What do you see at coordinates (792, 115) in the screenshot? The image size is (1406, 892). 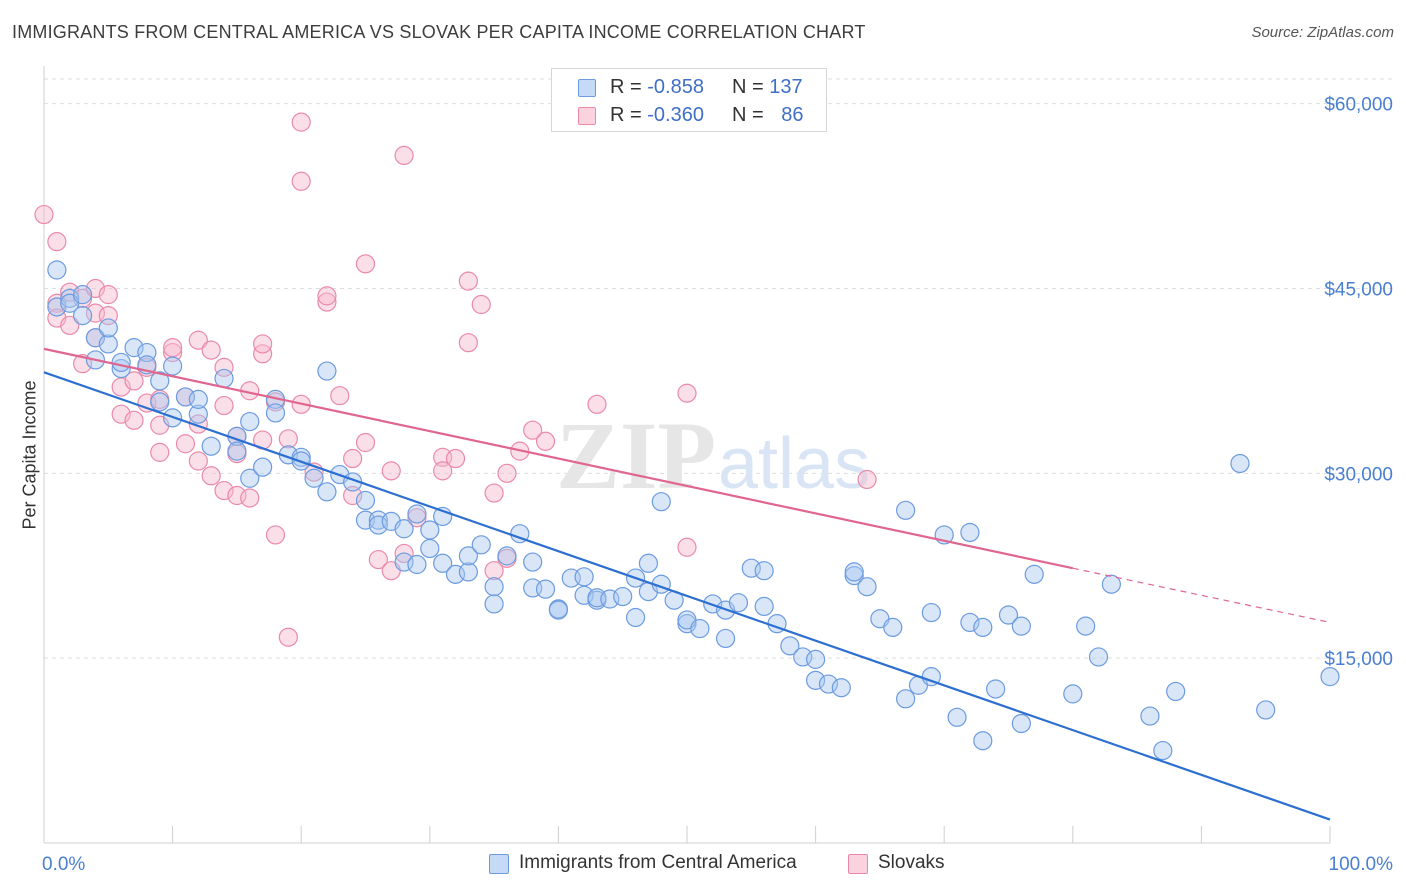 I see `legend-n-value: 86` at bounding box center [792, 115].